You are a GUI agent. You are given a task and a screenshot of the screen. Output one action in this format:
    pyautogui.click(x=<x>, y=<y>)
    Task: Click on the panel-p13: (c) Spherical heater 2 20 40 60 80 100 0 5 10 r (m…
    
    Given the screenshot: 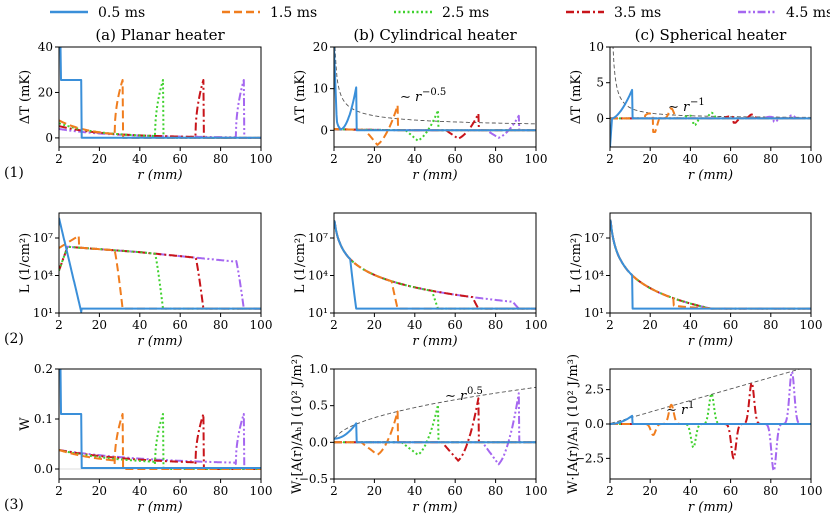 What is the action you would take?
    pyautogui.click(x=695, y=104)
    